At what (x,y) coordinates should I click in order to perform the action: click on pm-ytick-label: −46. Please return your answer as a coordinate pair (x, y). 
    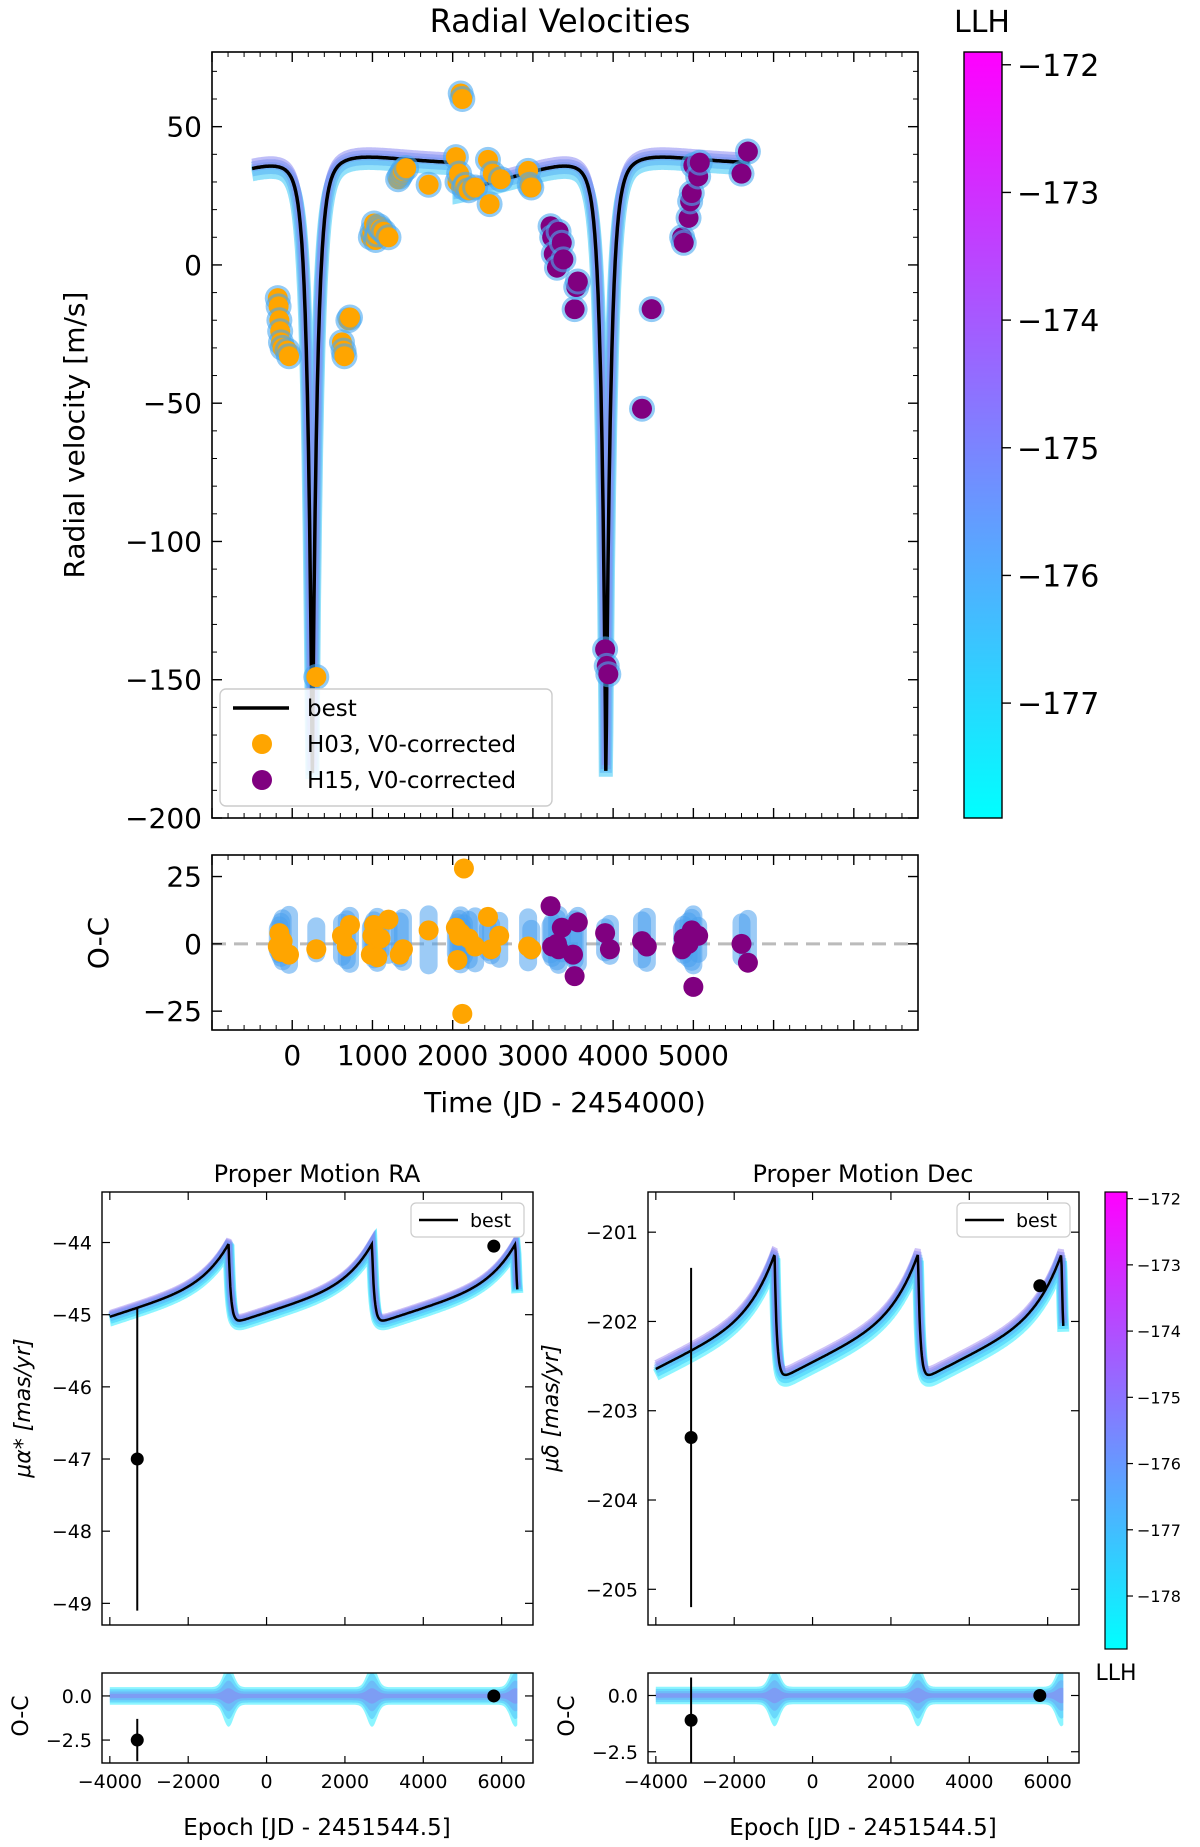
    Looking at the image, I should click on (72, 1388).